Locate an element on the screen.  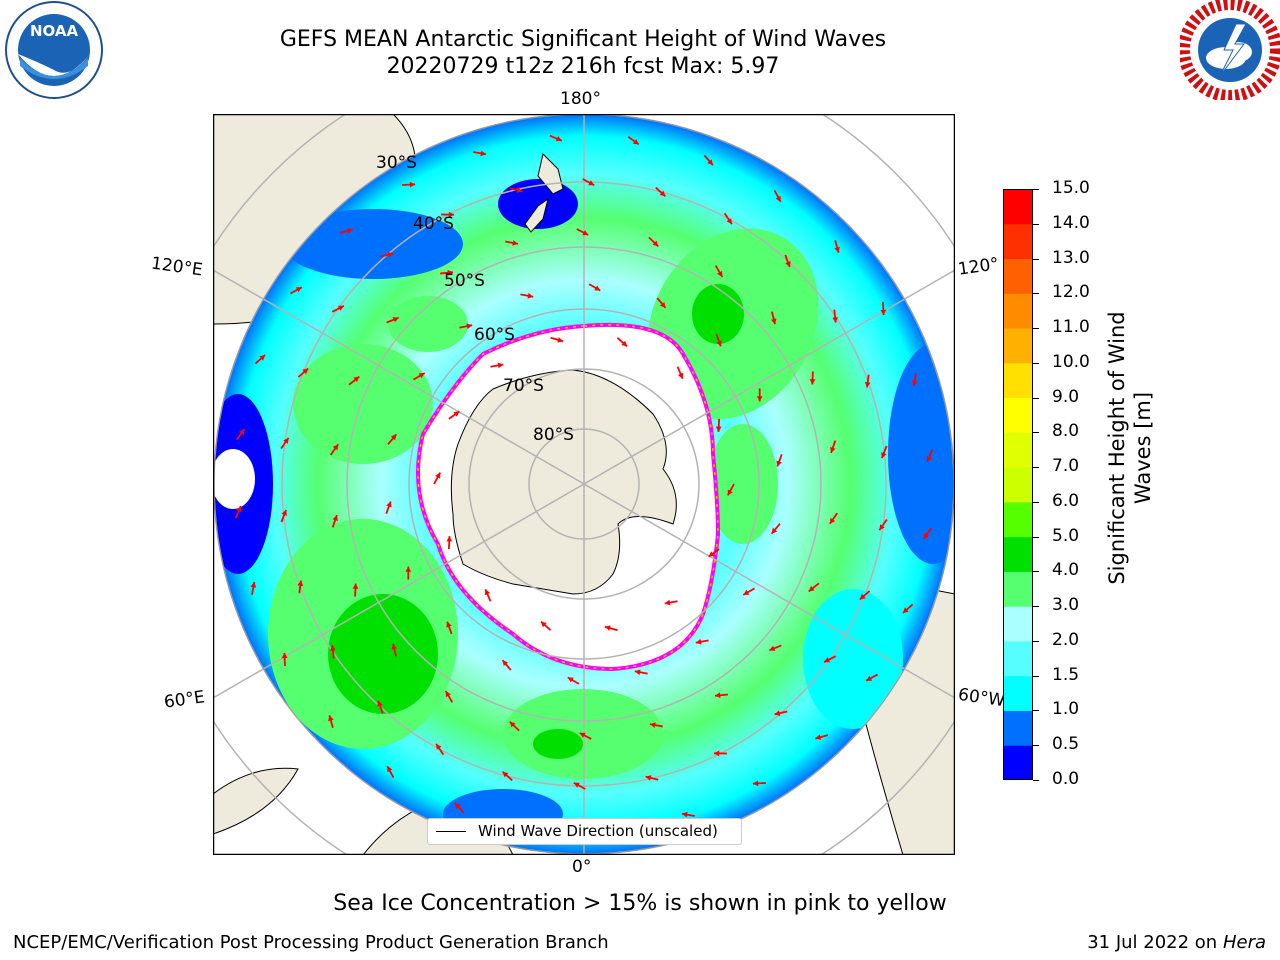
lat-label-80s: 80°S is located at coordinates (553, 435).